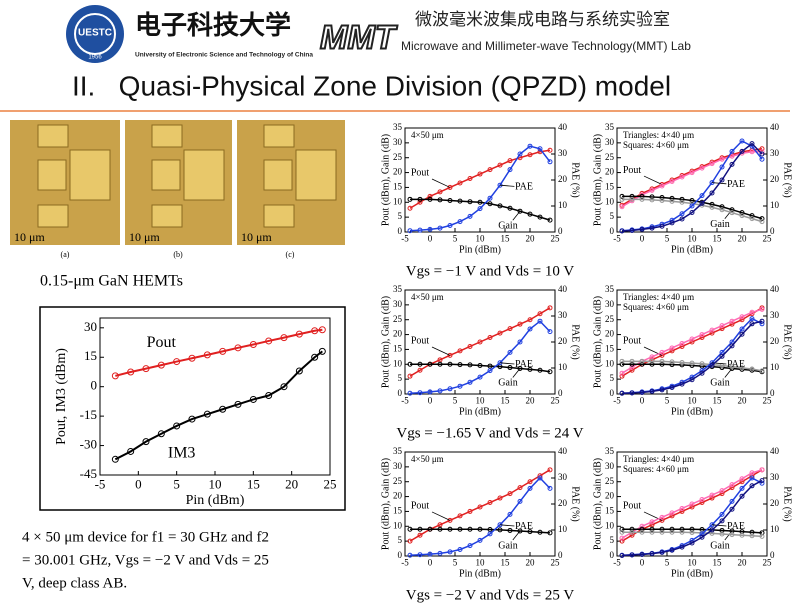 The width and height of the screenshot is (807, 608). I want to click on y2-tick-label: 20, so click(775, 179).